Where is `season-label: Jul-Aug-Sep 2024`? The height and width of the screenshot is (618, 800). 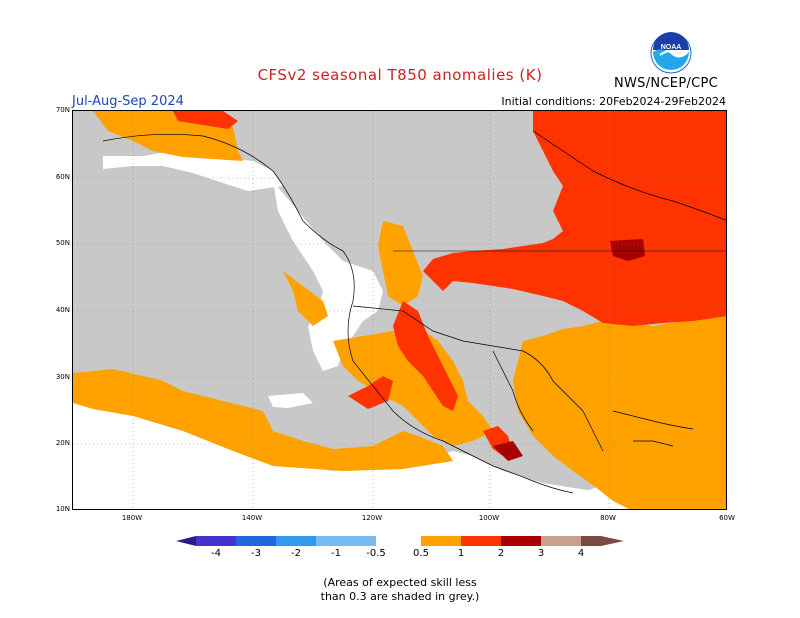
season-label: Jul-Aug-Sep 2024 is located at coordinates (128, 101).